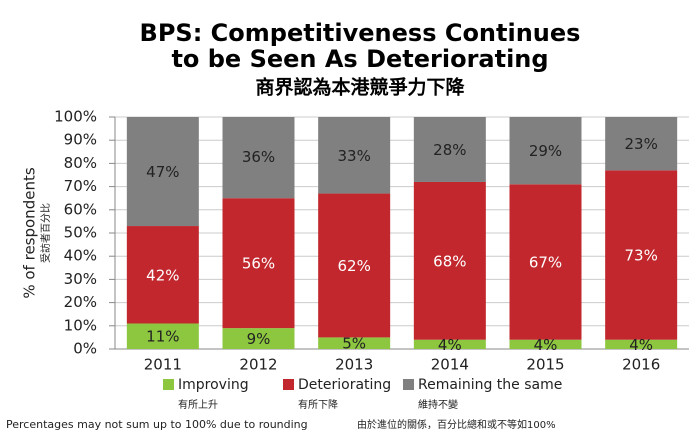  I want to click on y-tick-label: 20%, so click(80, 302).